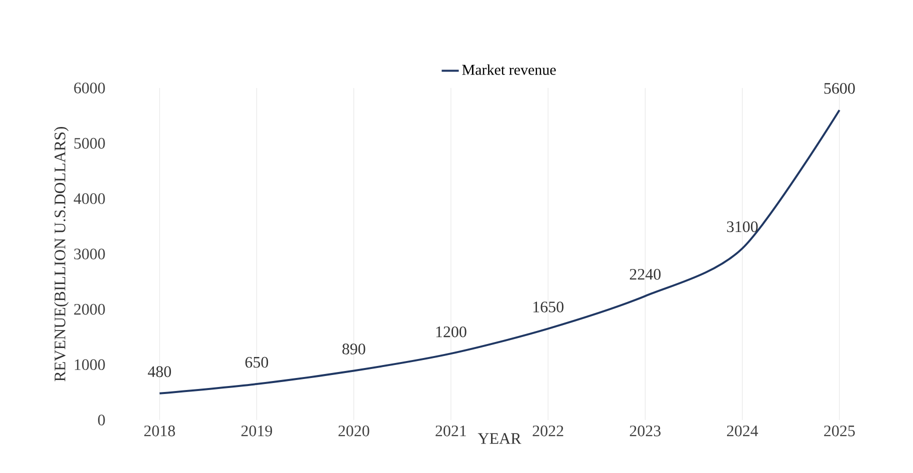 This screenshot has width=913, height=473. I want to click on y-tick-label: 1000, so click(89, 364).